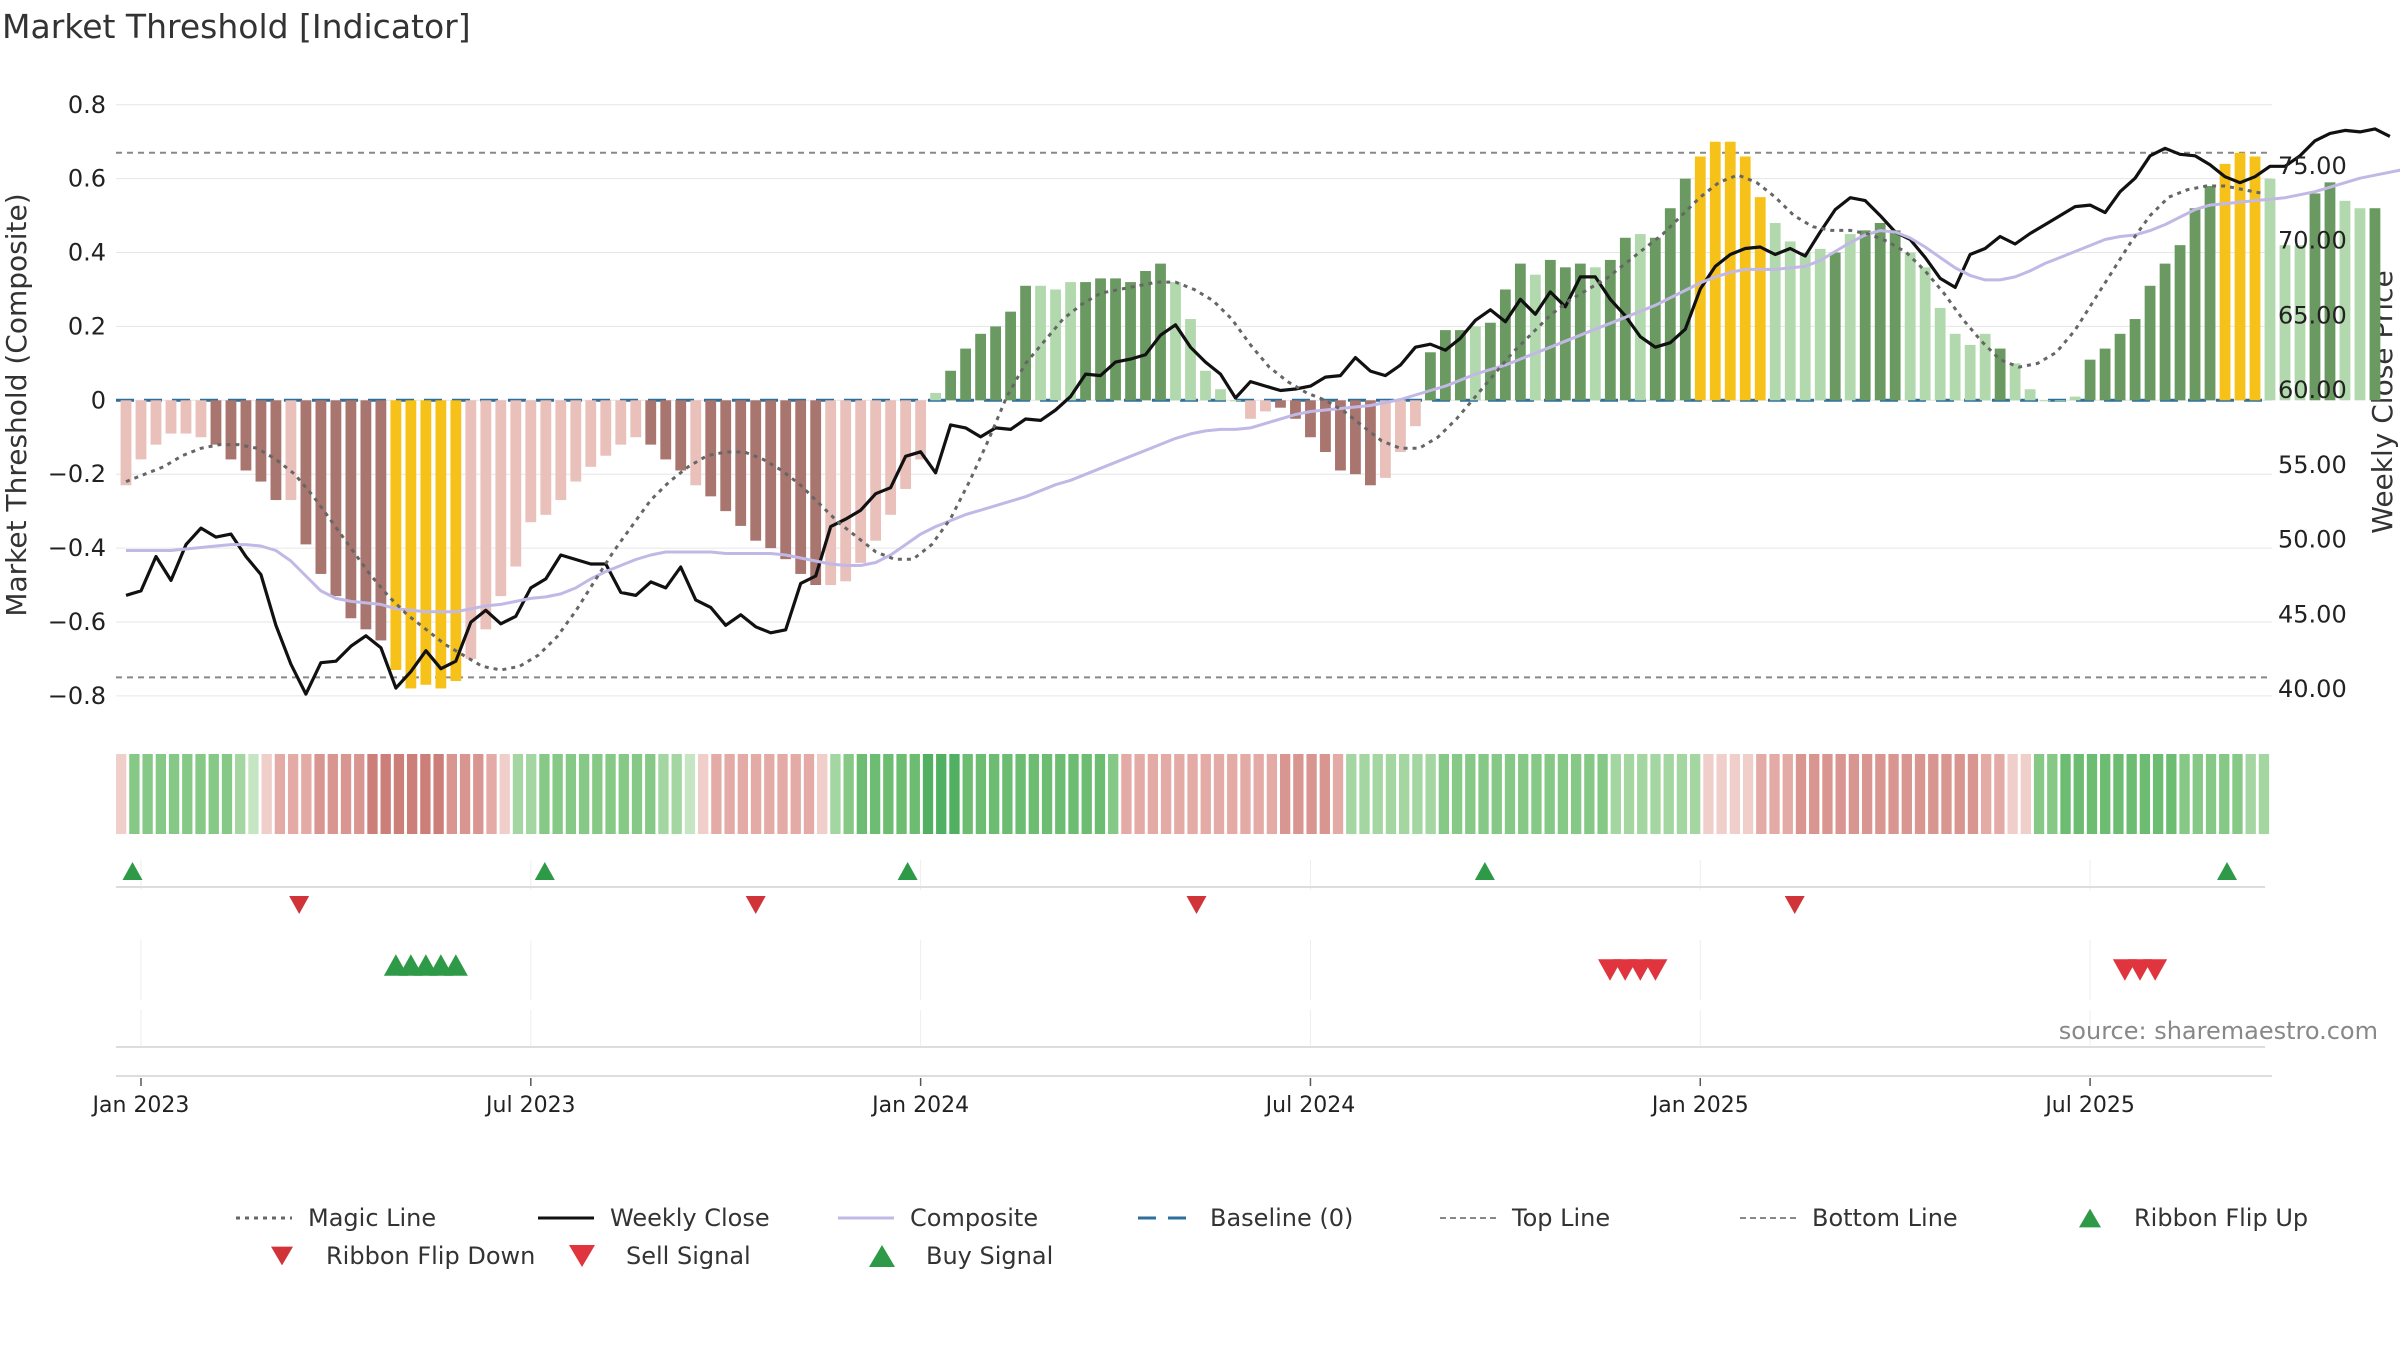 This screenshot has width=2400, height=1350. What do you see at coordinates (87, 253) in the screenshot?
I see `y-tick-label: 0.4` at bounding box center [87, 253].